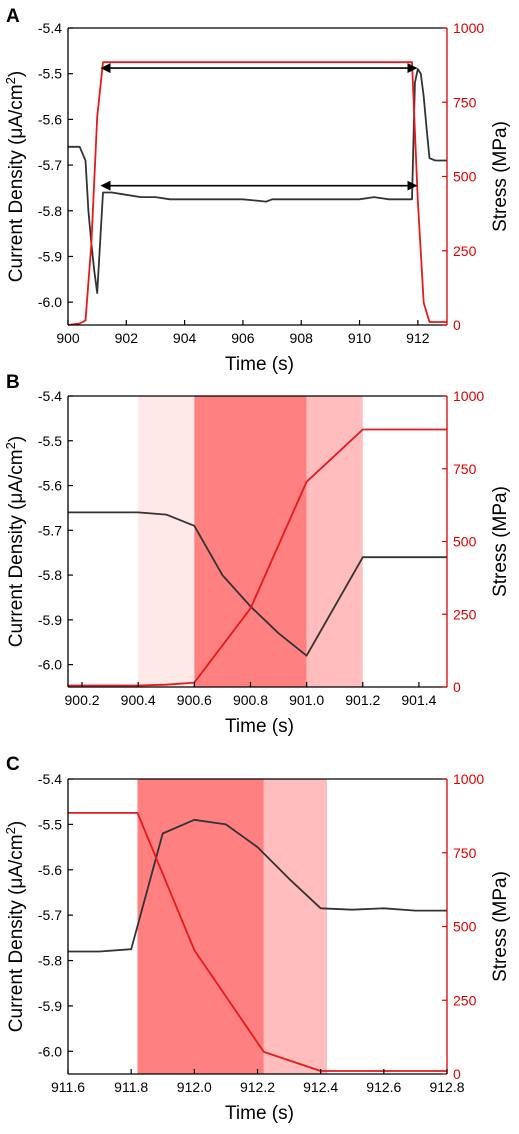 The height and width of the screenshot is (1134, 519). Describe the element at coordinates (194, 1087) in the screenshot. I see `x-tick-label: 912.0` at that location.